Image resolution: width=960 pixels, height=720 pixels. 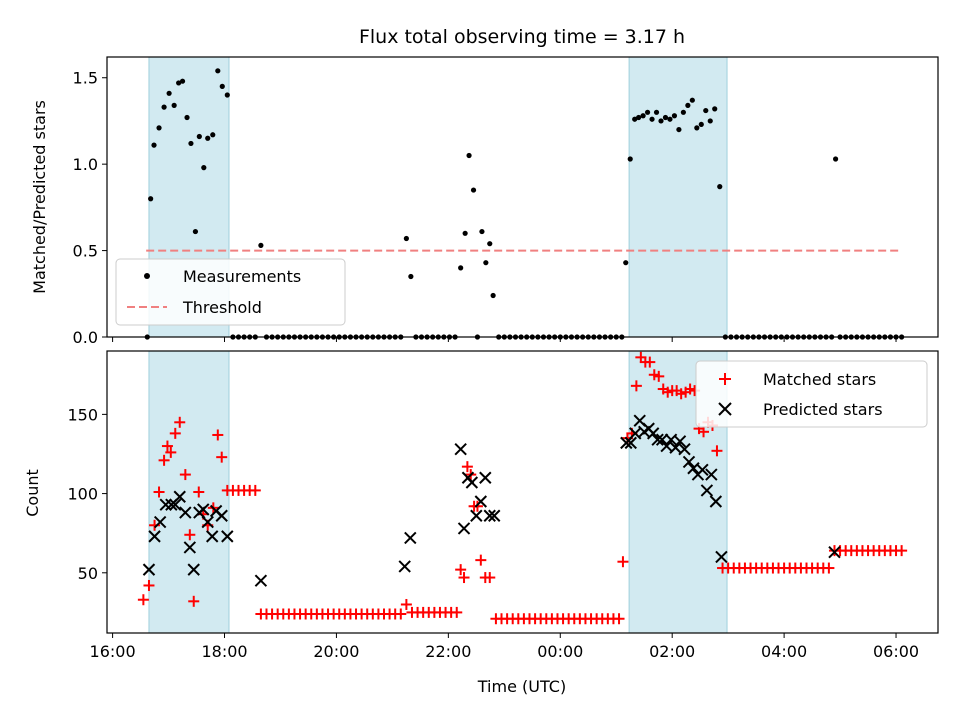 I want to click on bottom-legend: Matched stars Predicted stars, so click(x=811, y=394).